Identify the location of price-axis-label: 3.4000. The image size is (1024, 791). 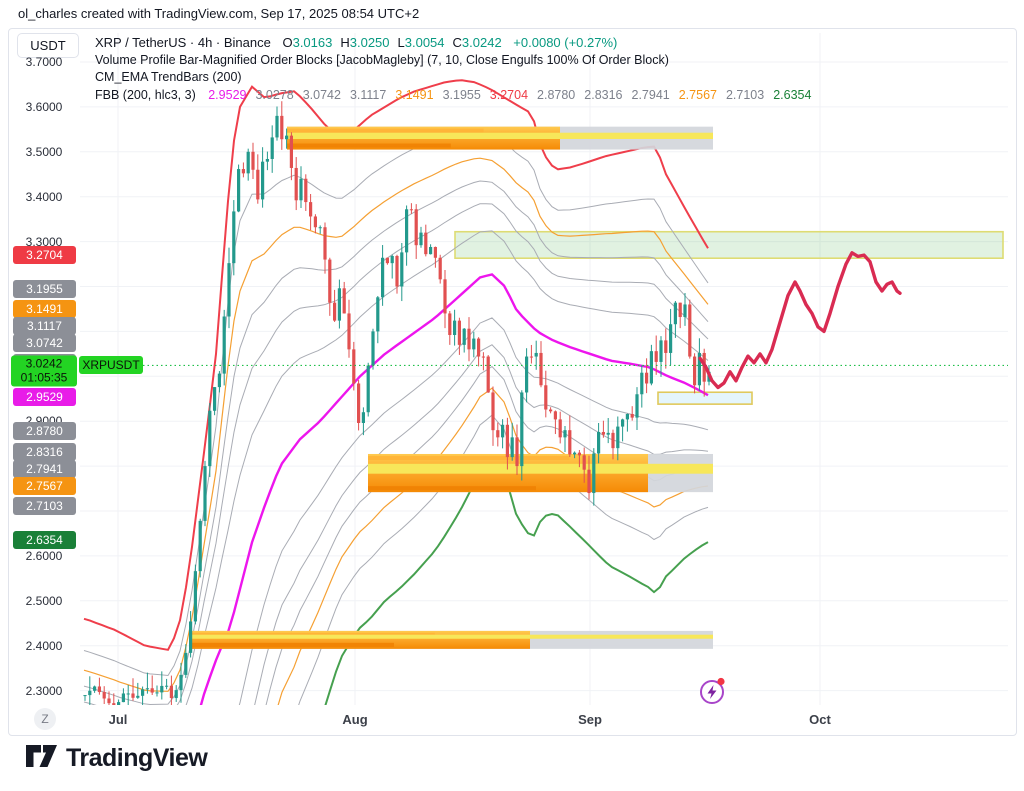
(44, 196).